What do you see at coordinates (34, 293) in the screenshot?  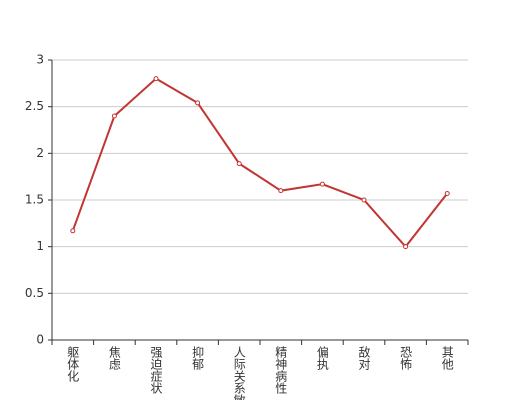 I see `y-tick-label: 0.5` at bounding box center [34, 293].